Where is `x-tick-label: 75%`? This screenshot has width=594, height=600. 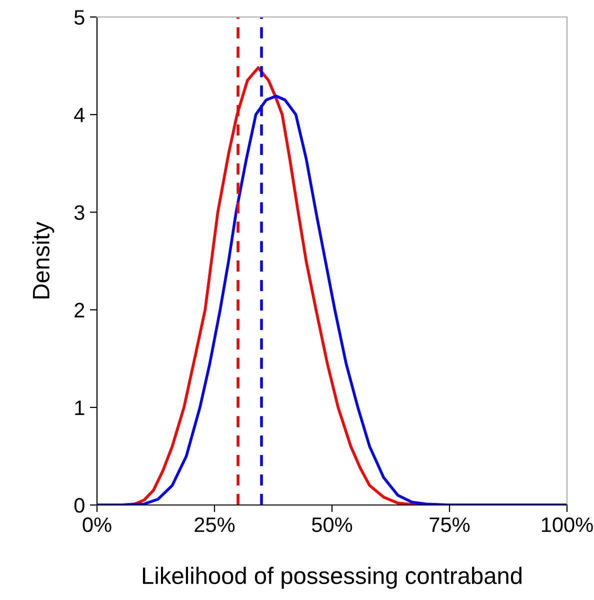
x-tick-label: 75% is located at coordinates (450, 524).